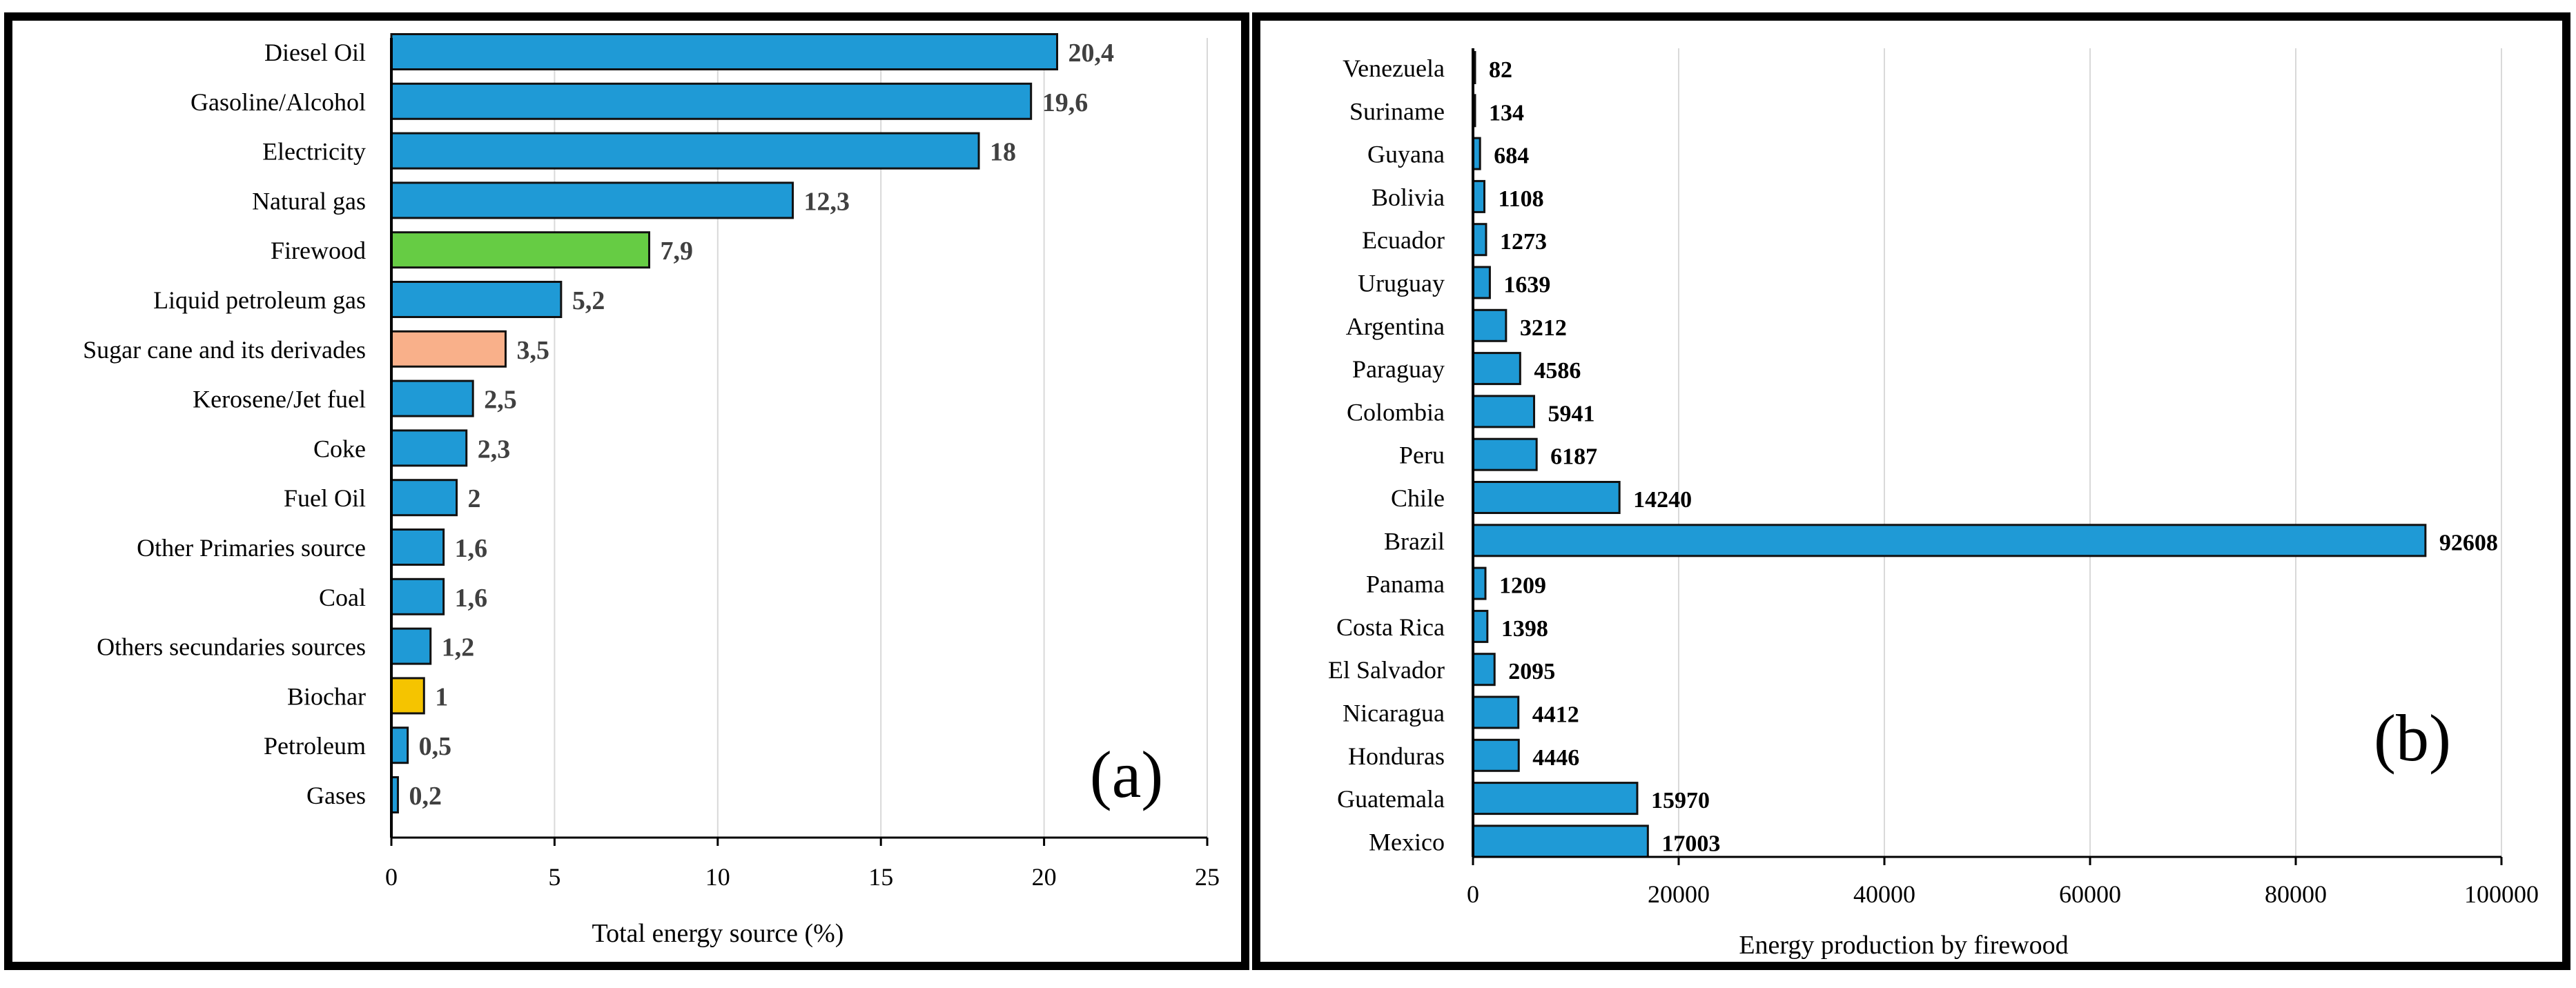  I want to click on category-label: Venezuela, so click(1394, 68).